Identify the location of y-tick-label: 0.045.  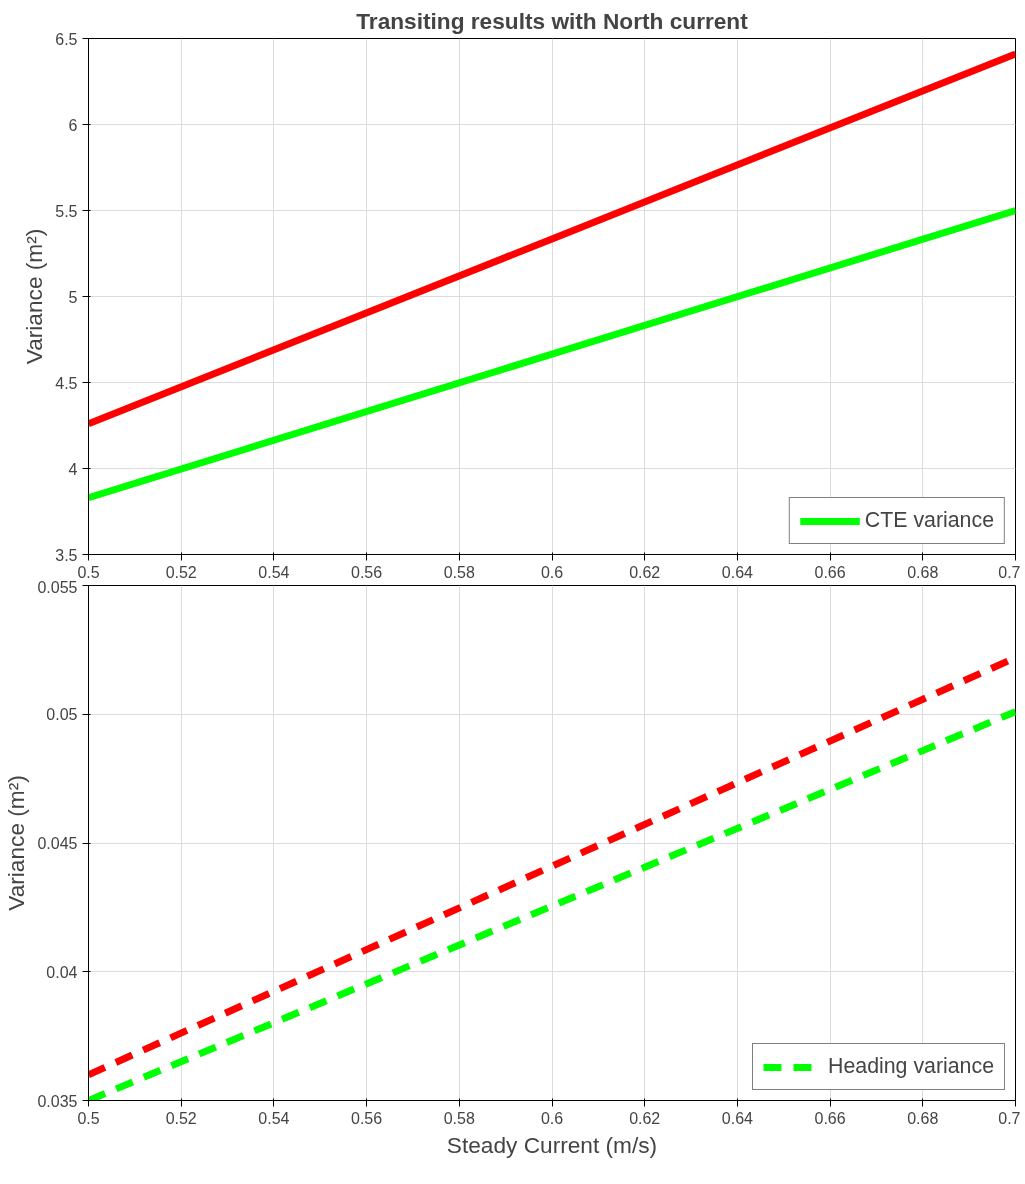
(57, 843).